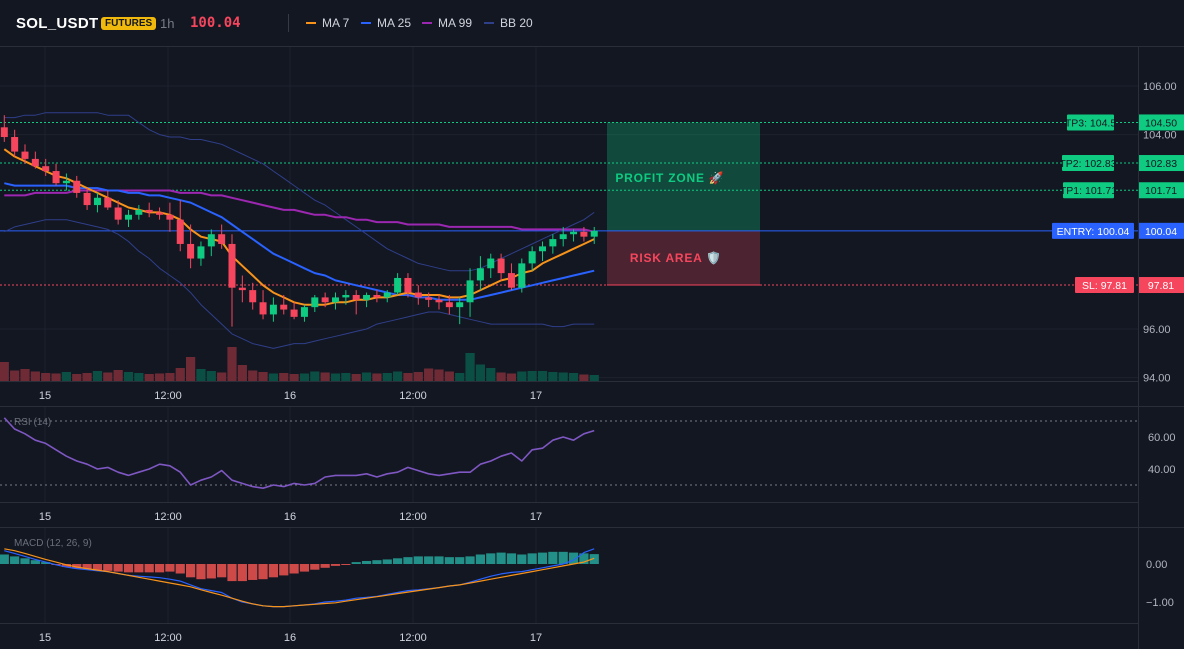 The height and width of the screenshot is (649, 1184). What do you see at coordinates (32, 422) in the screenshot?
I see `rsi-title: RSI (14)` at bounding box center [32, 422].